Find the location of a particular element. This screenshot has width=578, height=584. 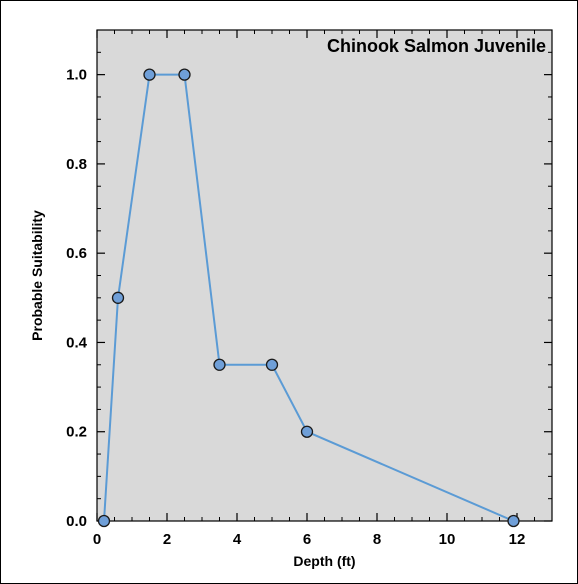

y-tick-label: 1.0 is located at coordinates (76, 75).